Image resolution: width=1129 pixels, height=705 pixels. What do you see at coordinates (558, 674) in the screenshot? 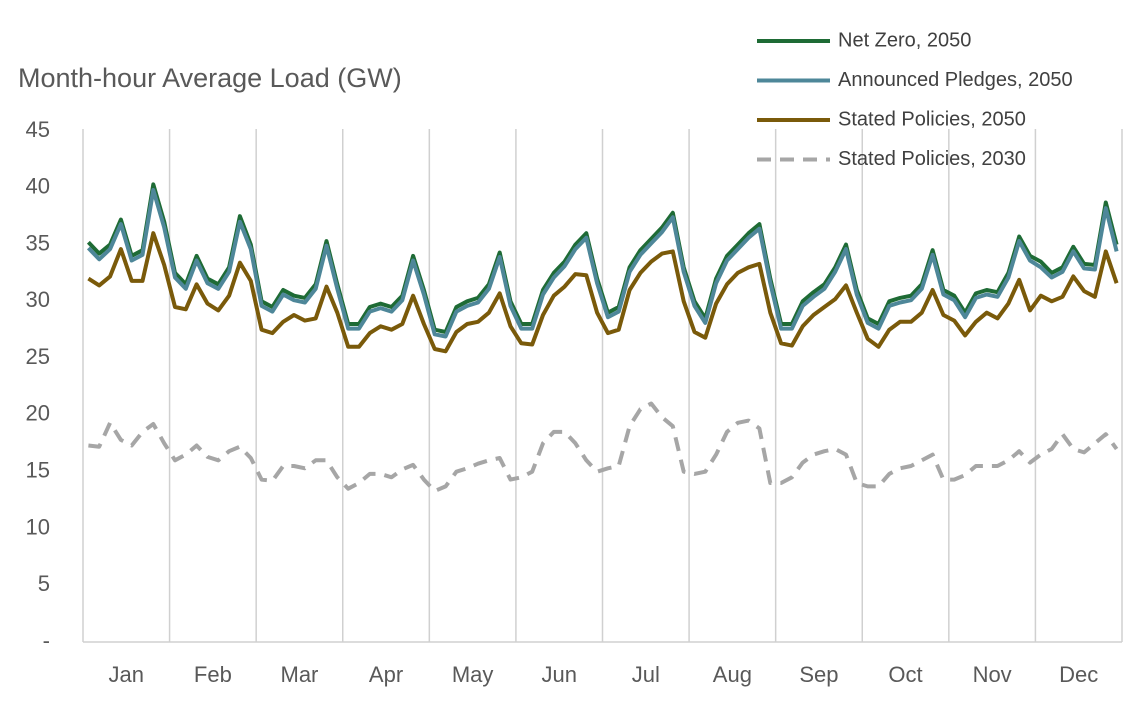
I see `x-tick-label: Jun` at bounding box center [558, 674].